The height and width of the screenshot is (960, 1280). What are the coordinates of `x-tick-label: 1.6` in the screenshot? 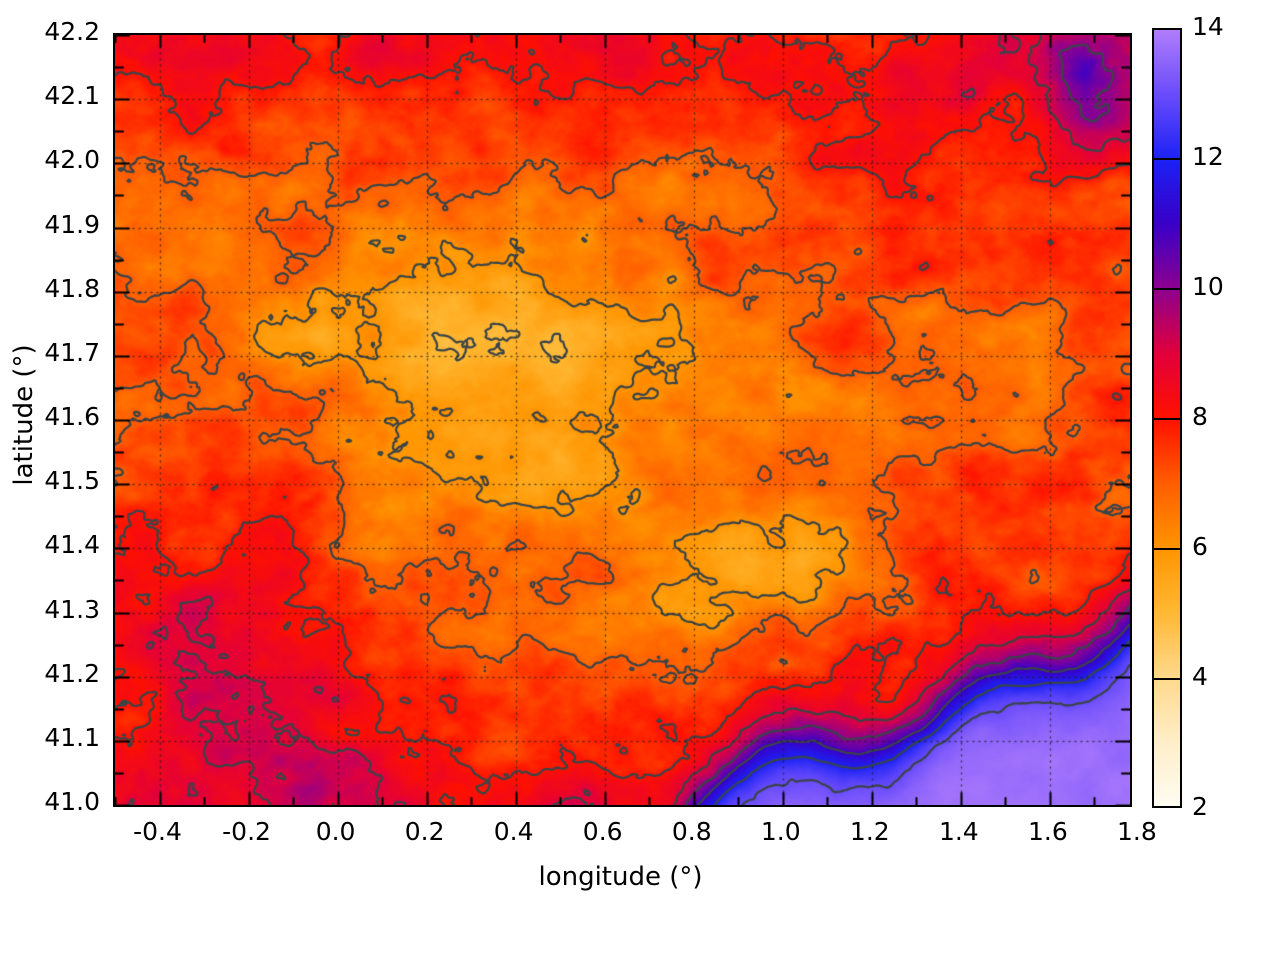 It's located at (1047, 831).